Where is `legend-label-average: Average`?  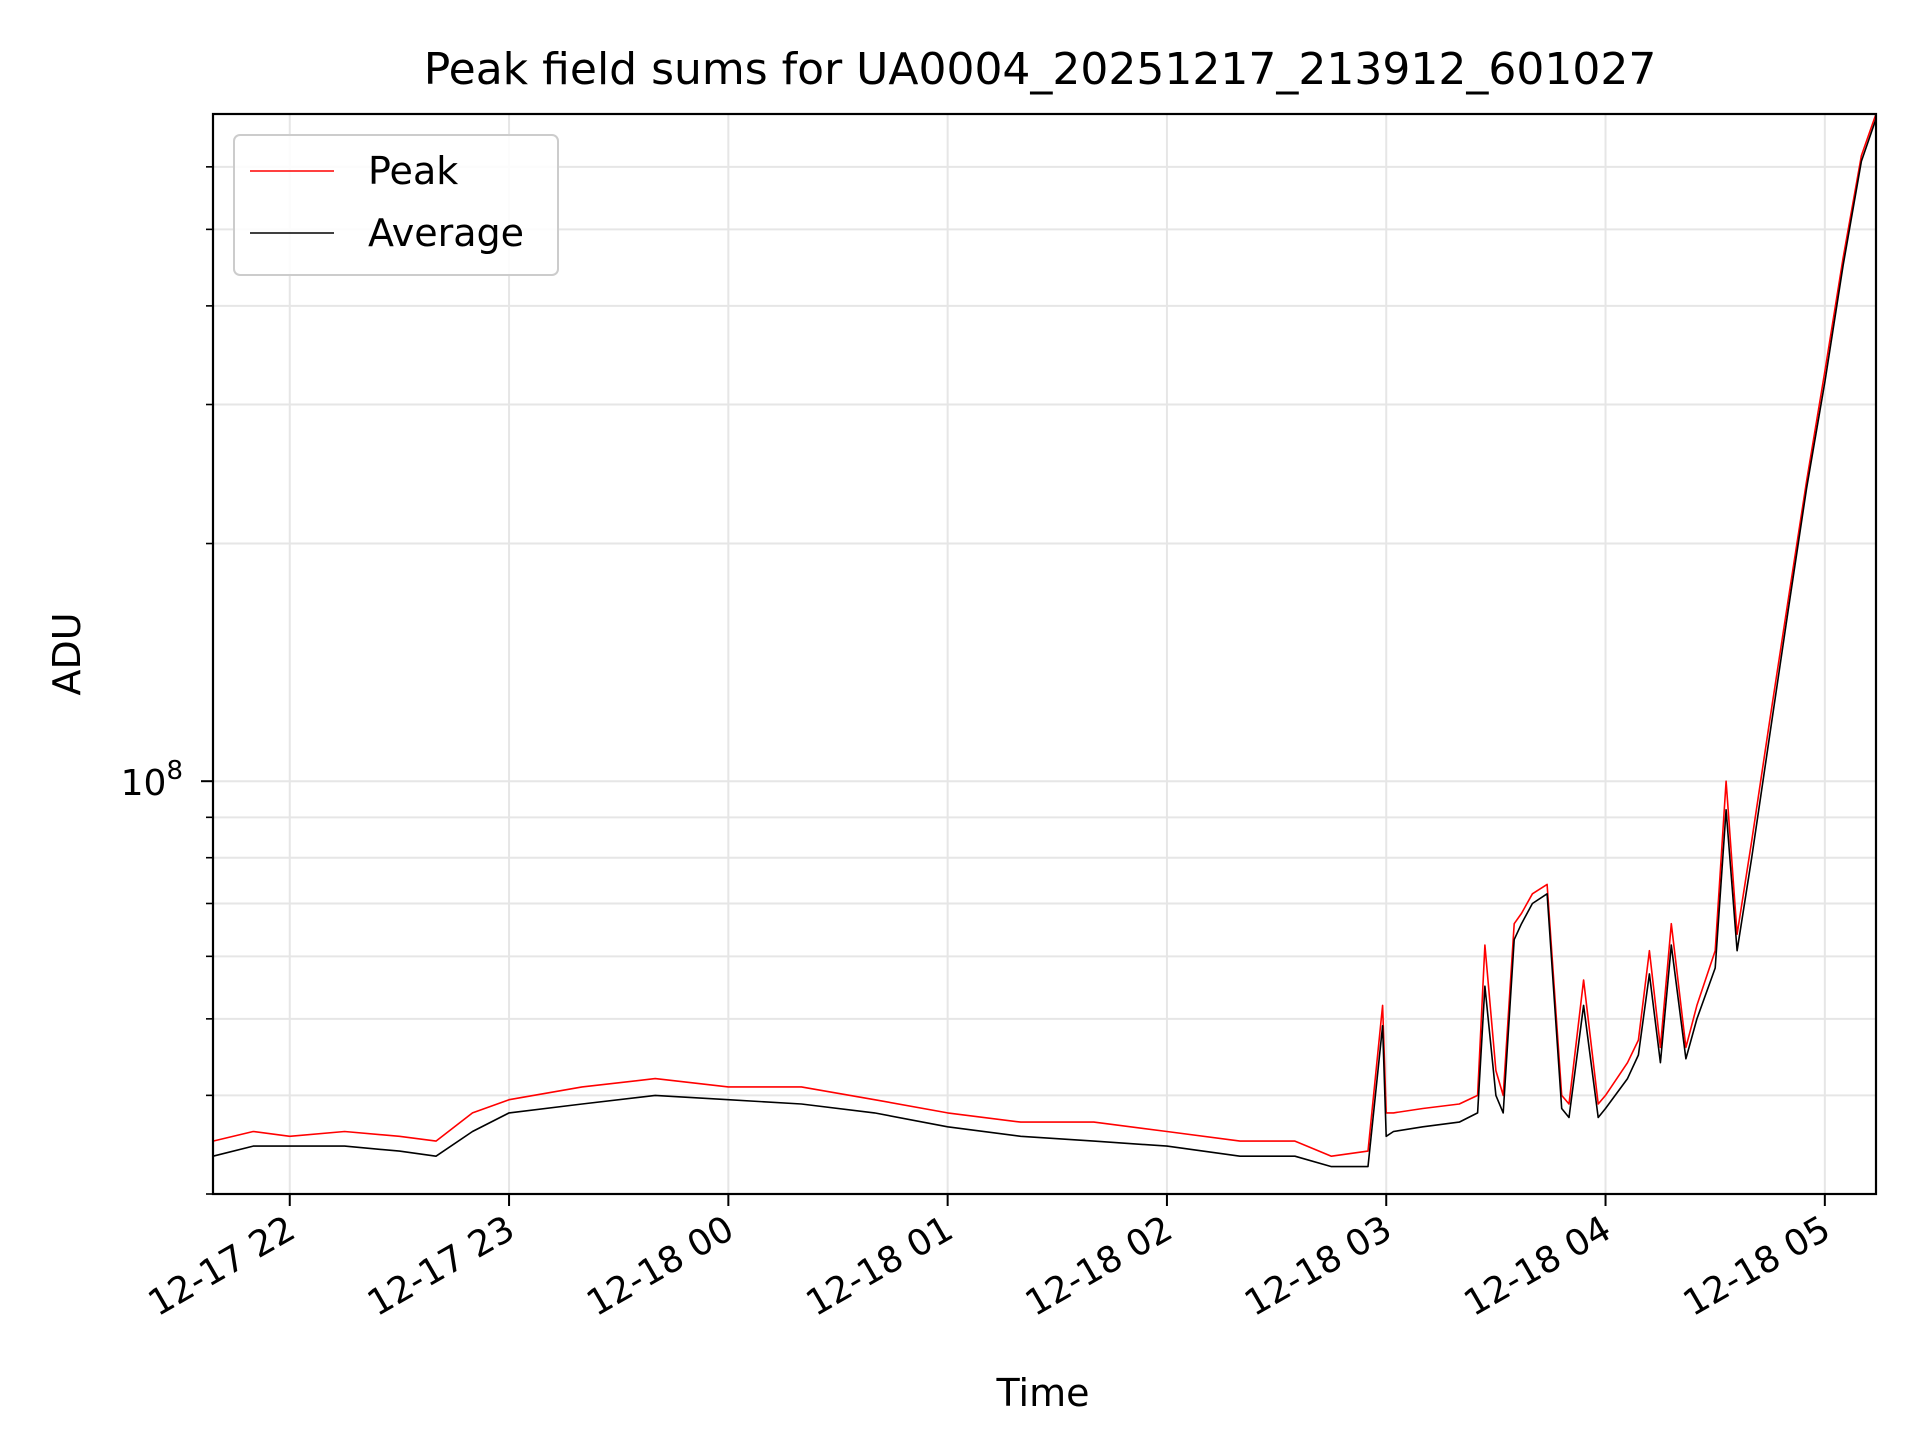
legend-label-average: Average is located at coordinates (446, 233).